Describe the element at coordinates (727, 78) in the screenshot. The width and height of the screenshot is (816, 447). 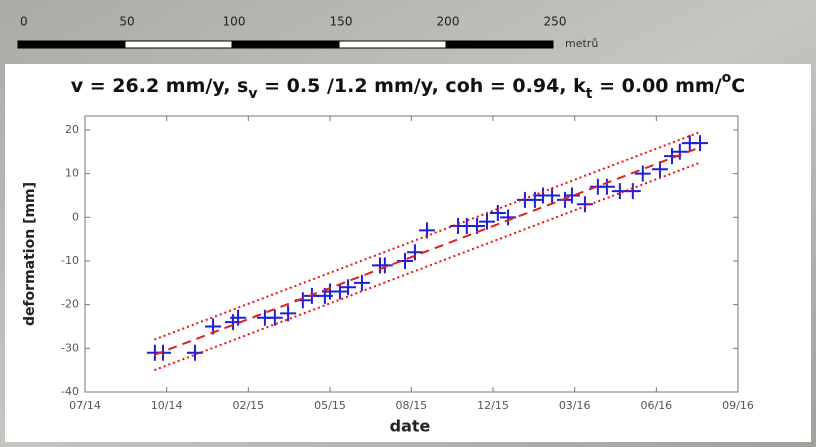
I see `title-part: o` at that location.